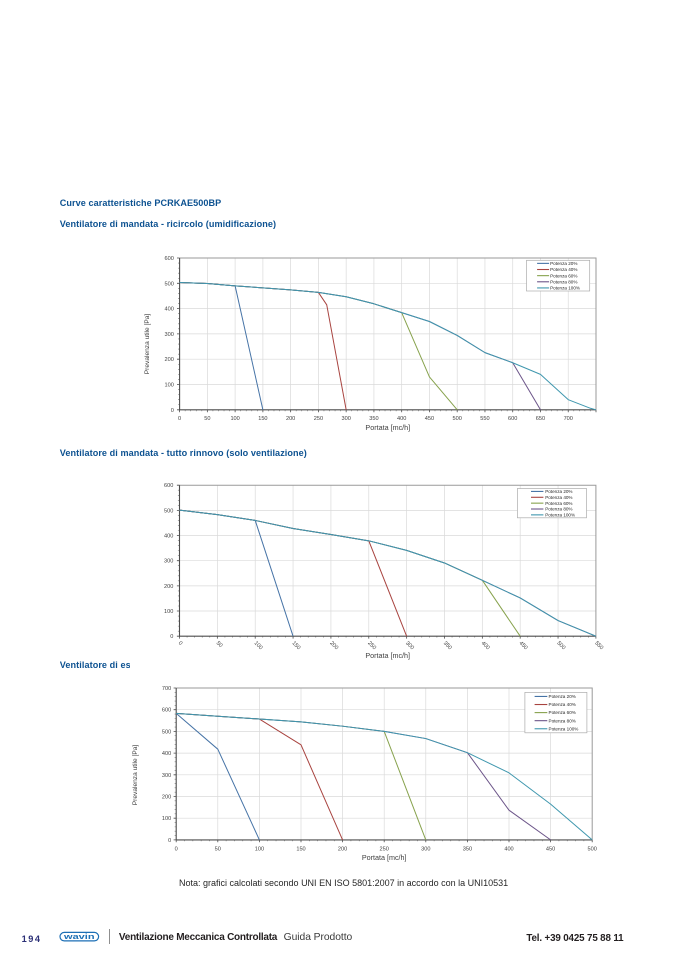  I want to click on svg-text: wavin, so click(79, 936).